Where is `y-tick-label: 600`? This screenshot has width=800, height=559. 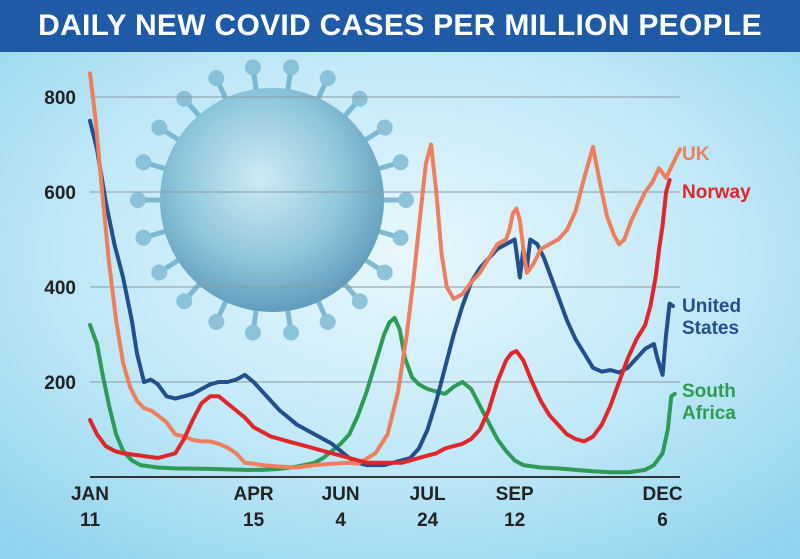
y-tick-label: 600 is located at coordinates (60, 193).